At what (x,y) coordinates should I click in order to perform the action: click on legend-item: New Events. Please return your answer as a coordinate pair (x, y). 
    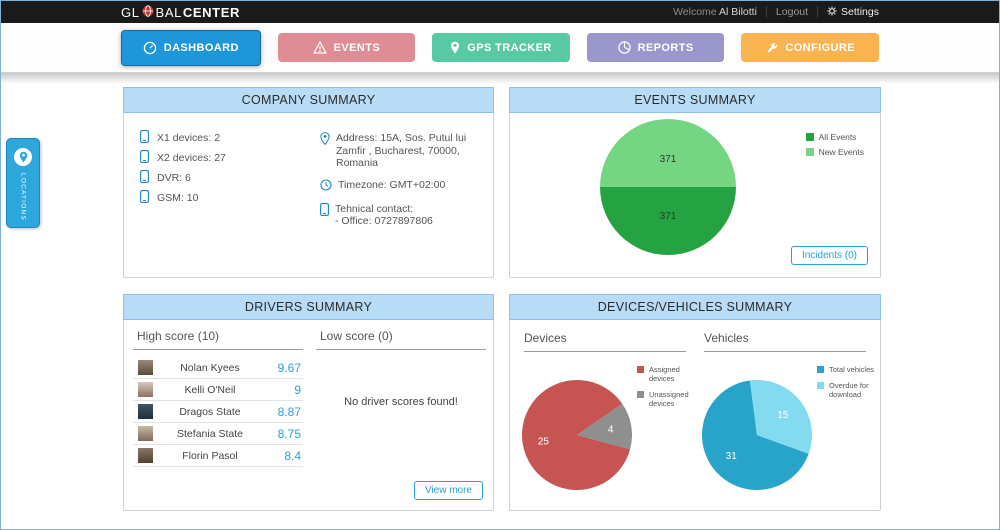
    Looking at the image, I should click on (834, 152).